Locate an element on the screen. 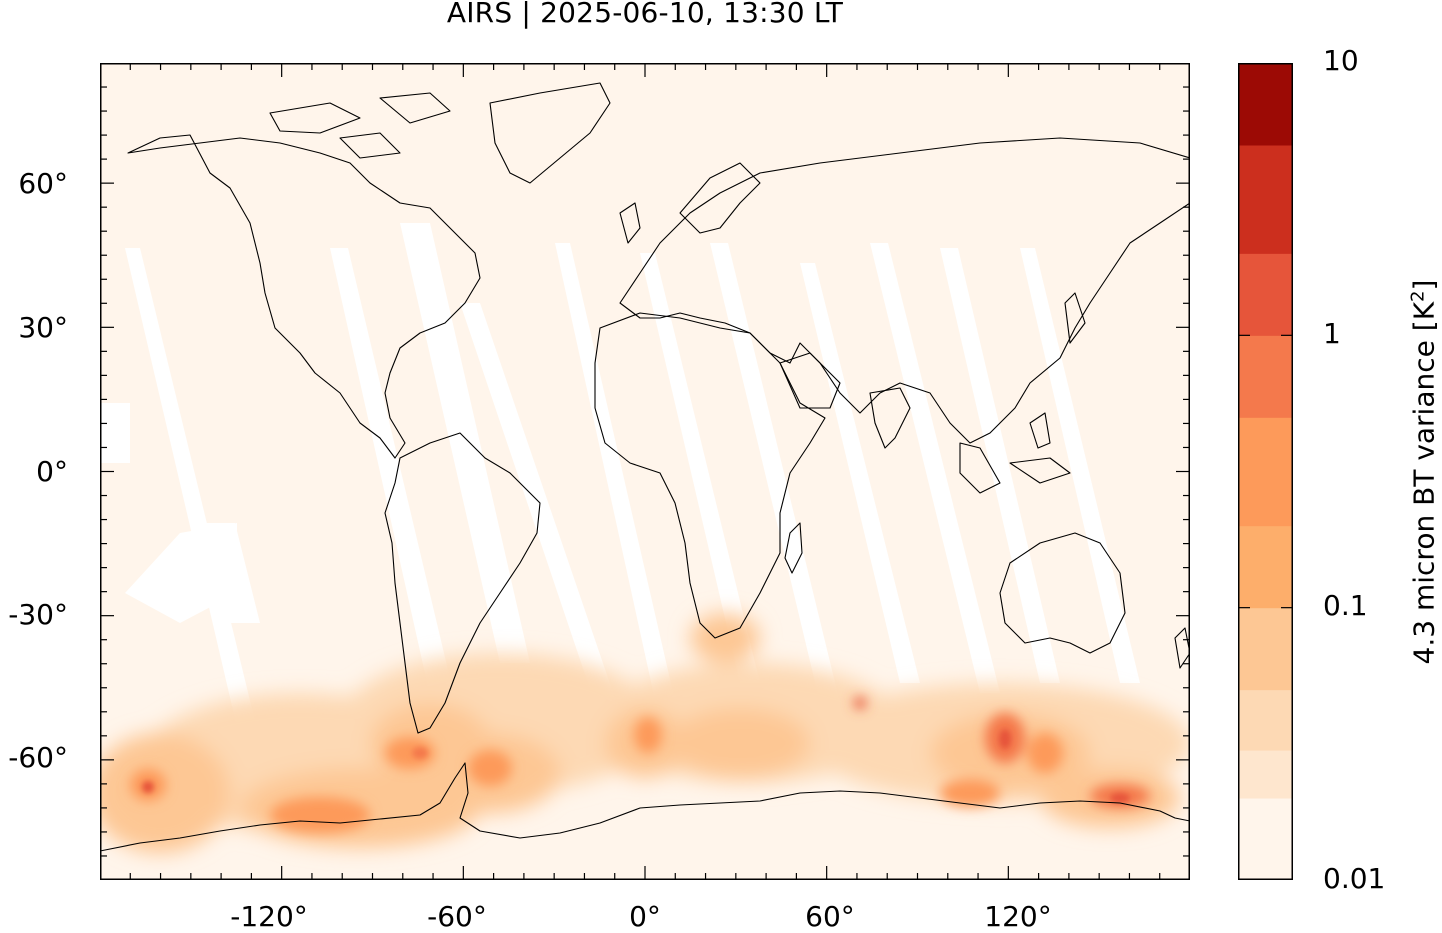 This screenshot has width=1442, height=933. colorbar-border is located at coordinates (1265, 471).